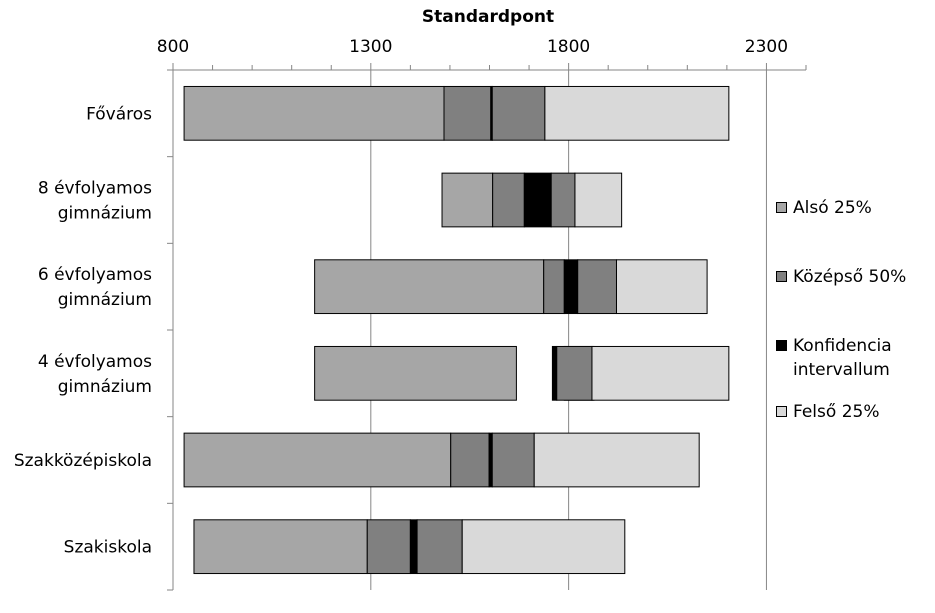 The width and height of the screenshot is (935, 613). Describe the element at coordinates (83, 461) in the screenshot. I see `category-label: Szakközépiskola` at that location.